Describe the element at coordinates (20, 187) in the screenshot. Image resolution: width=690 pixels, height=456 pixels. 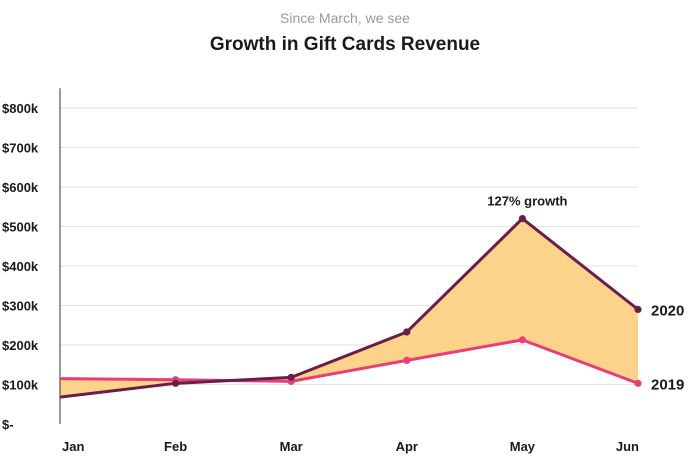
I see `y-tick-label: $600k` at that location.